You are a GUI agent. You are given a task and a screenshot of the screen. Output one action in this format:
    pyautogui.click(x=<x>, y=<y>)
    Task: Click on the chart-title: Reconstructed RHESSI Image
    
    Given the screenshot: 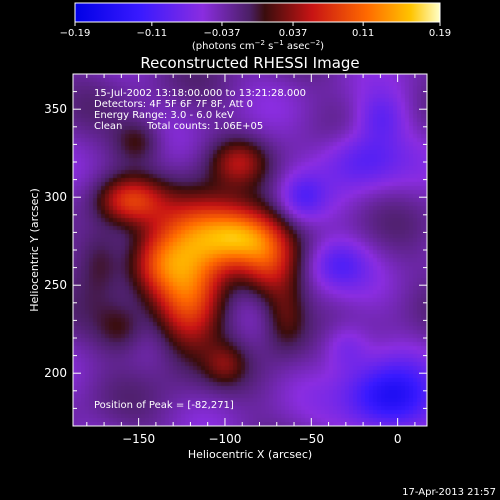 What is the action you would take?
    pyautogui.click(x=249, y=63)
    